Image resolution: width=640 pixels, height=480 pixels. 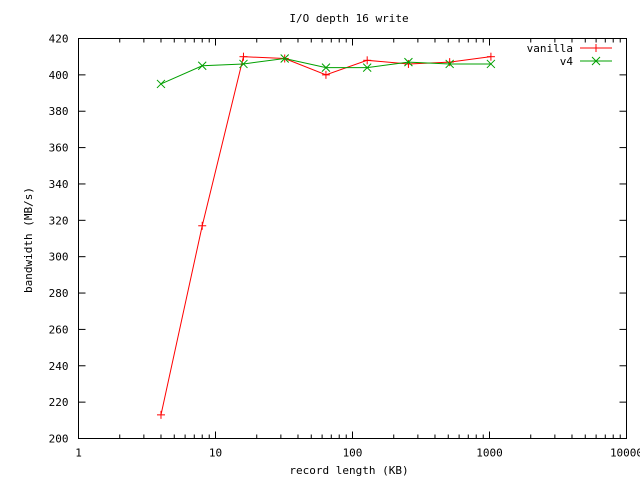 I want to click on x-tick-label: 10, so click(x=215, y=453).